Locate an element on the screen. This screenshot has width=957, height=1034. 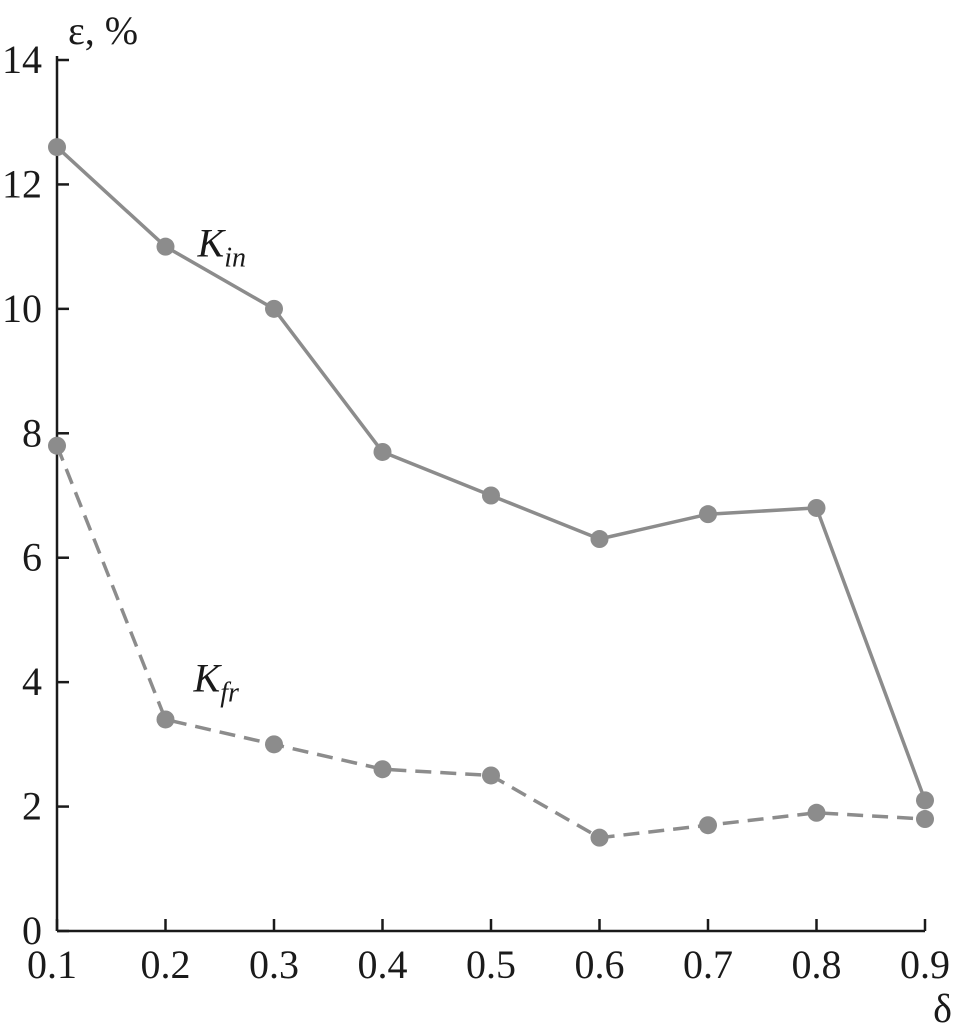
y-tick-label: 12 is located at coordinates (22, 183).